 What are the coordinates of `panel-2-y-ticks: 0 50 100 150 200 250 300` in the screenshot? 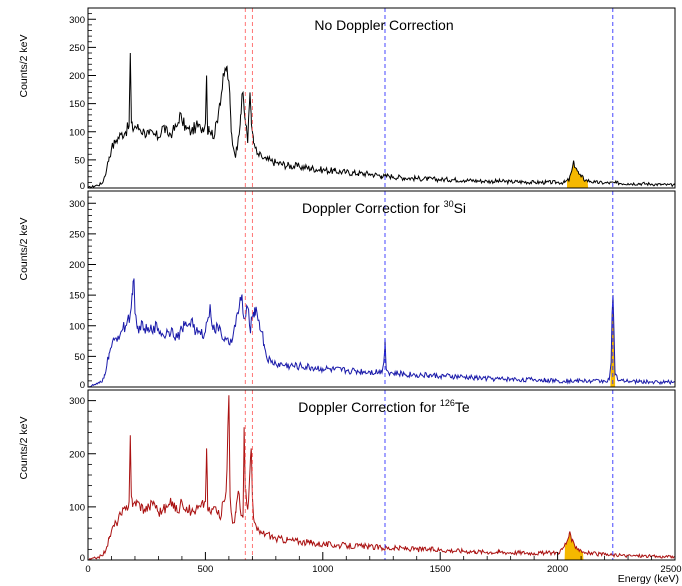 It's located at (82, 293).